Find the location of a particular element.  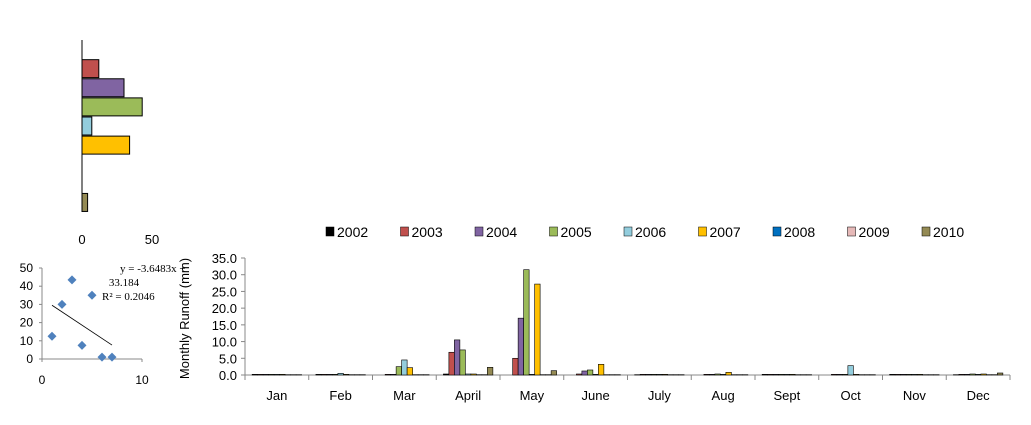

legend-label-2005: 2005 is located at coordinates (576, 232).